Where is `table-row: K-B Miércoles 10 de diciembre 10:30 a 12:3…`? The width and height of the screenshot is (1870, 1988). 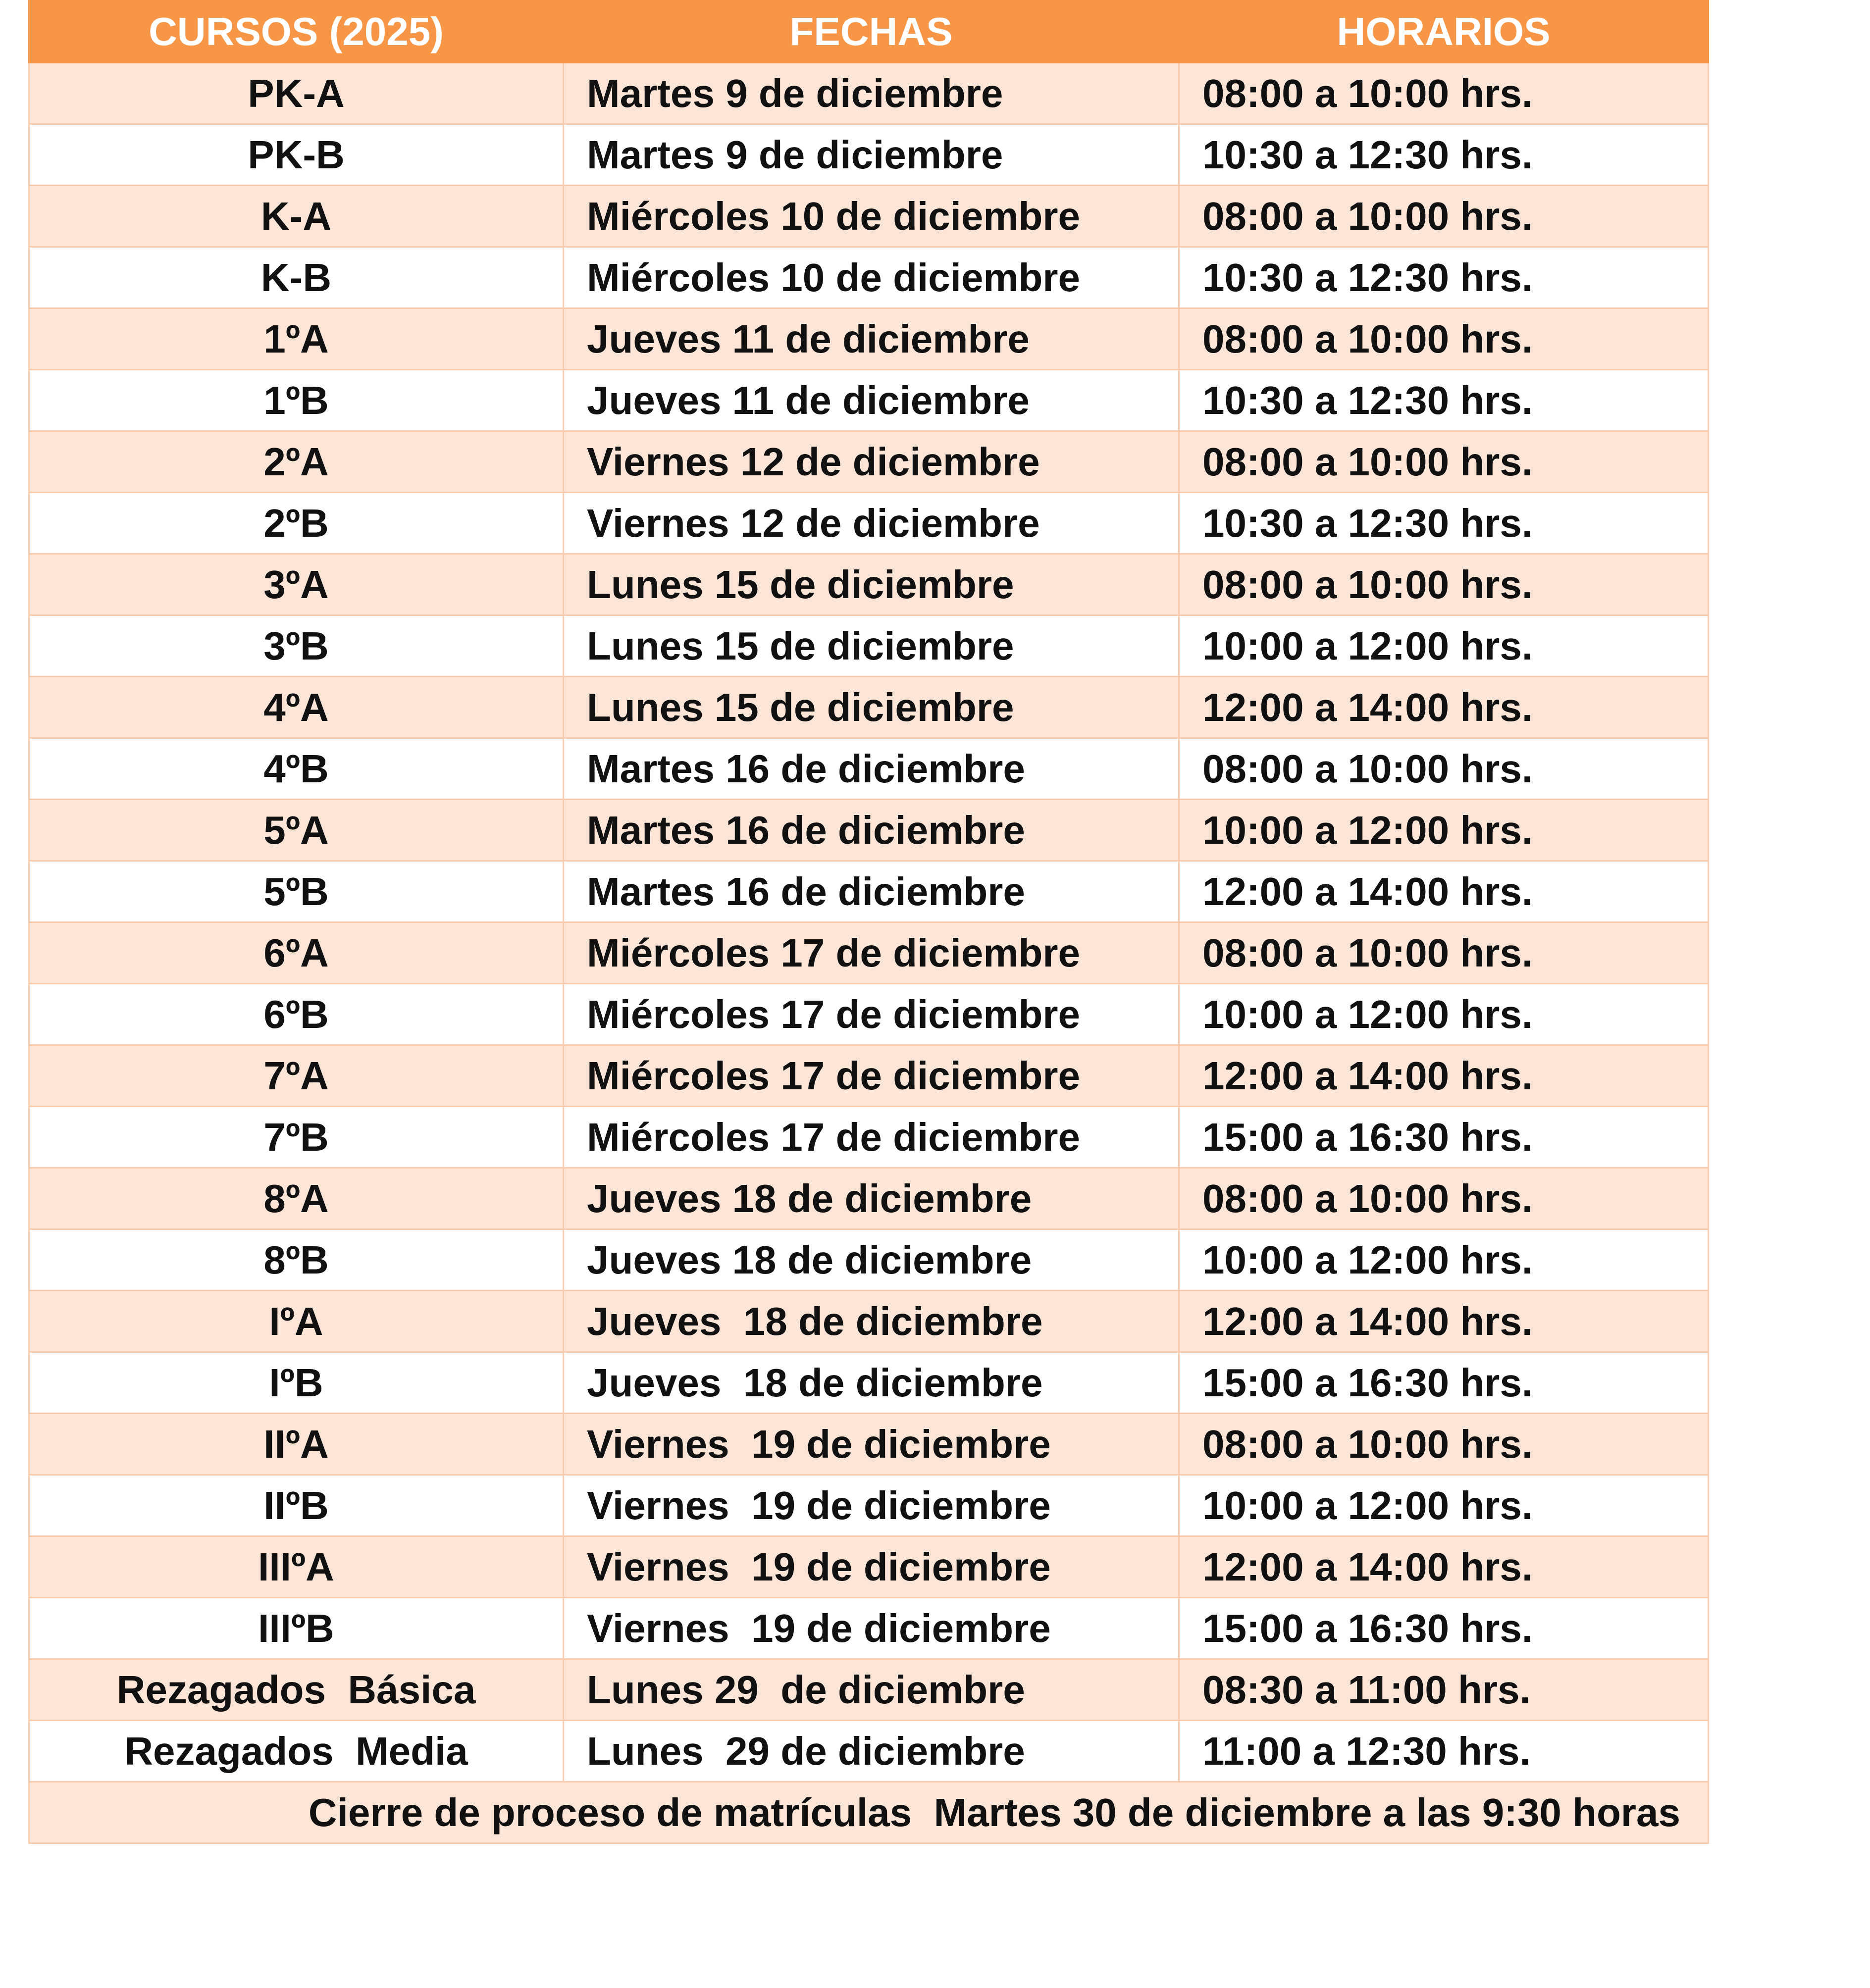
table-row: K-B Miércoles 10 de diciembre 10:30 a 12:3… is located at coordinates (868, 278).